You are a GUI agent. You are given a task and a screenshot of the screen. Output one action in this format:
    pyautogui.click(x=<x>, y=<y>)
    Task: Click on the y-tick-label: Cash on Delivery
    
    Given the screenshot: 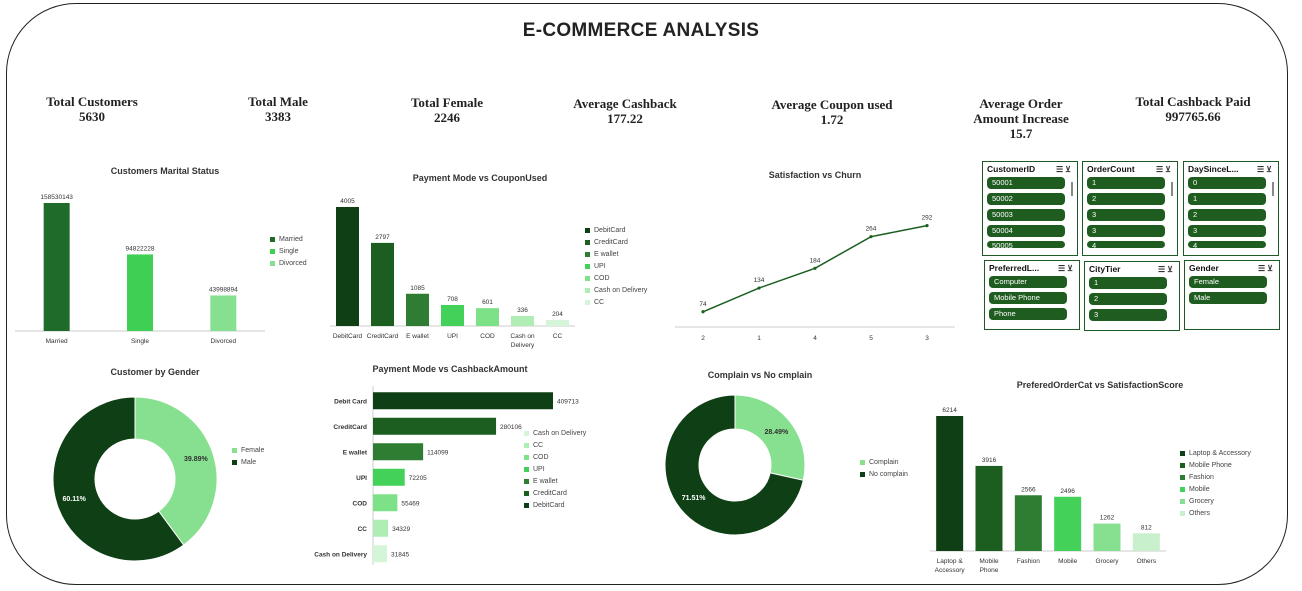 What is the action you would take?
    pyautogui.click(x=340, y=554)
    